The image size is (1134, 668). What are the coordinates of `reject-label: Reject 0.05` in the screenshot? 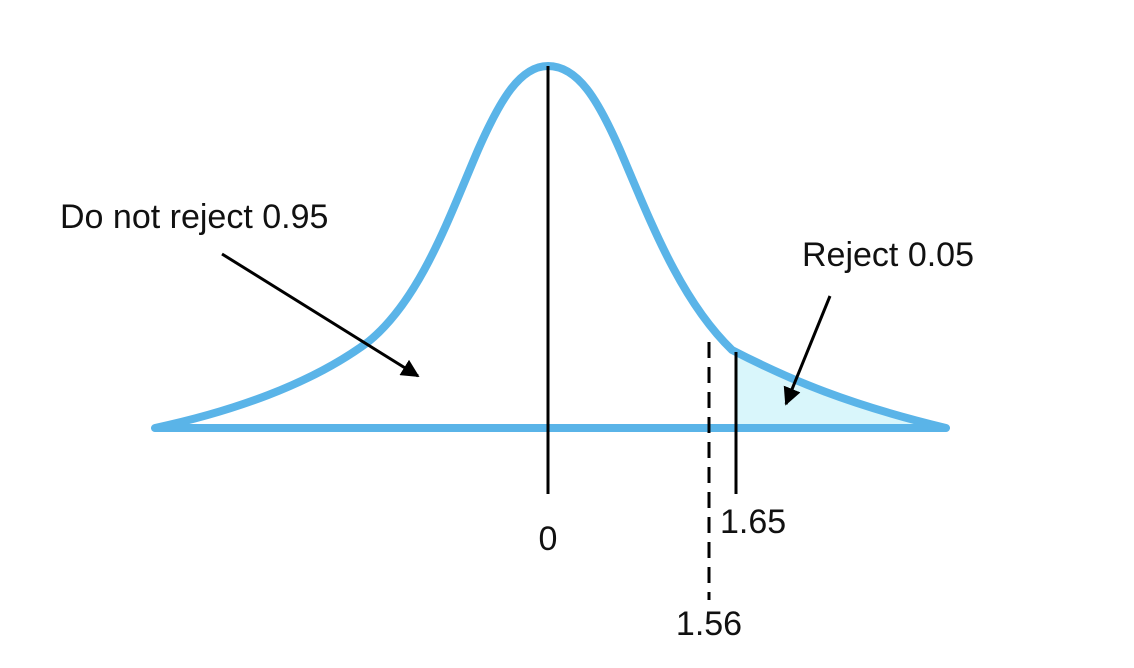 It's located at (888, 255).